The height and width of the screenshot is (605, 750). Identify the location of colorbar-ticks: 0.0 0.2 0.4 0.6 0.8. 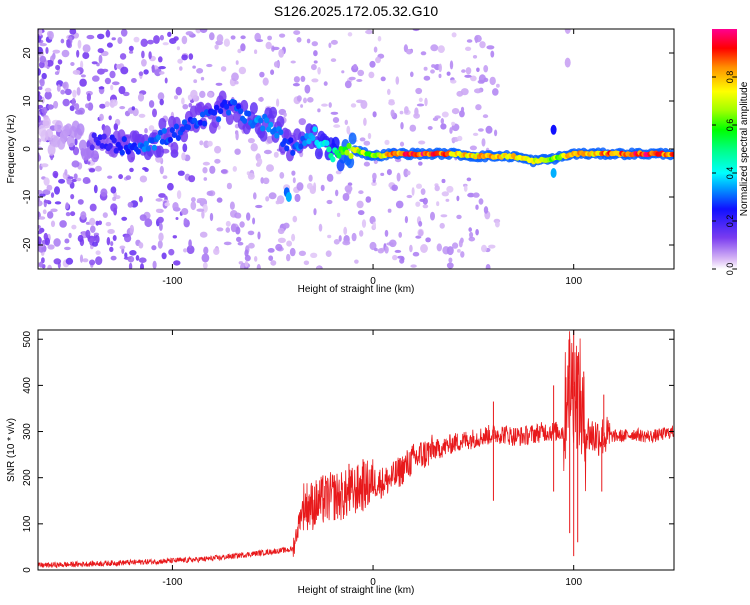
(724, 173).